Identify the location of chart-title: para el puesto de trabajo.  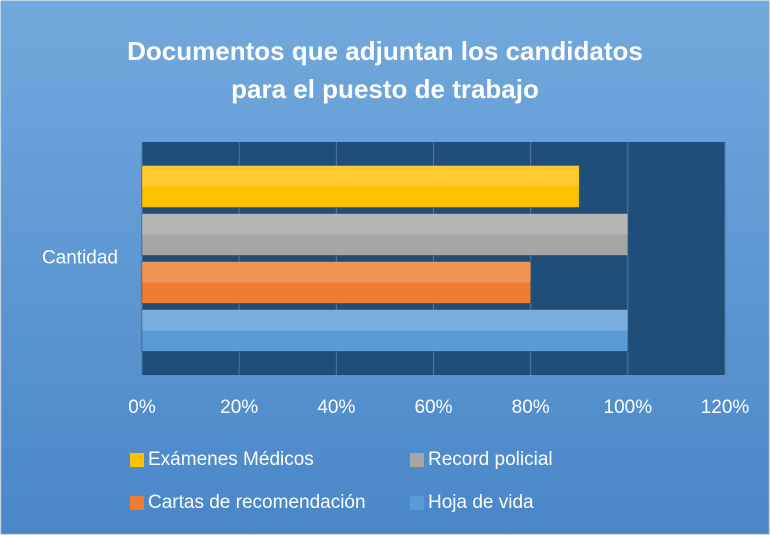
(385, 89).